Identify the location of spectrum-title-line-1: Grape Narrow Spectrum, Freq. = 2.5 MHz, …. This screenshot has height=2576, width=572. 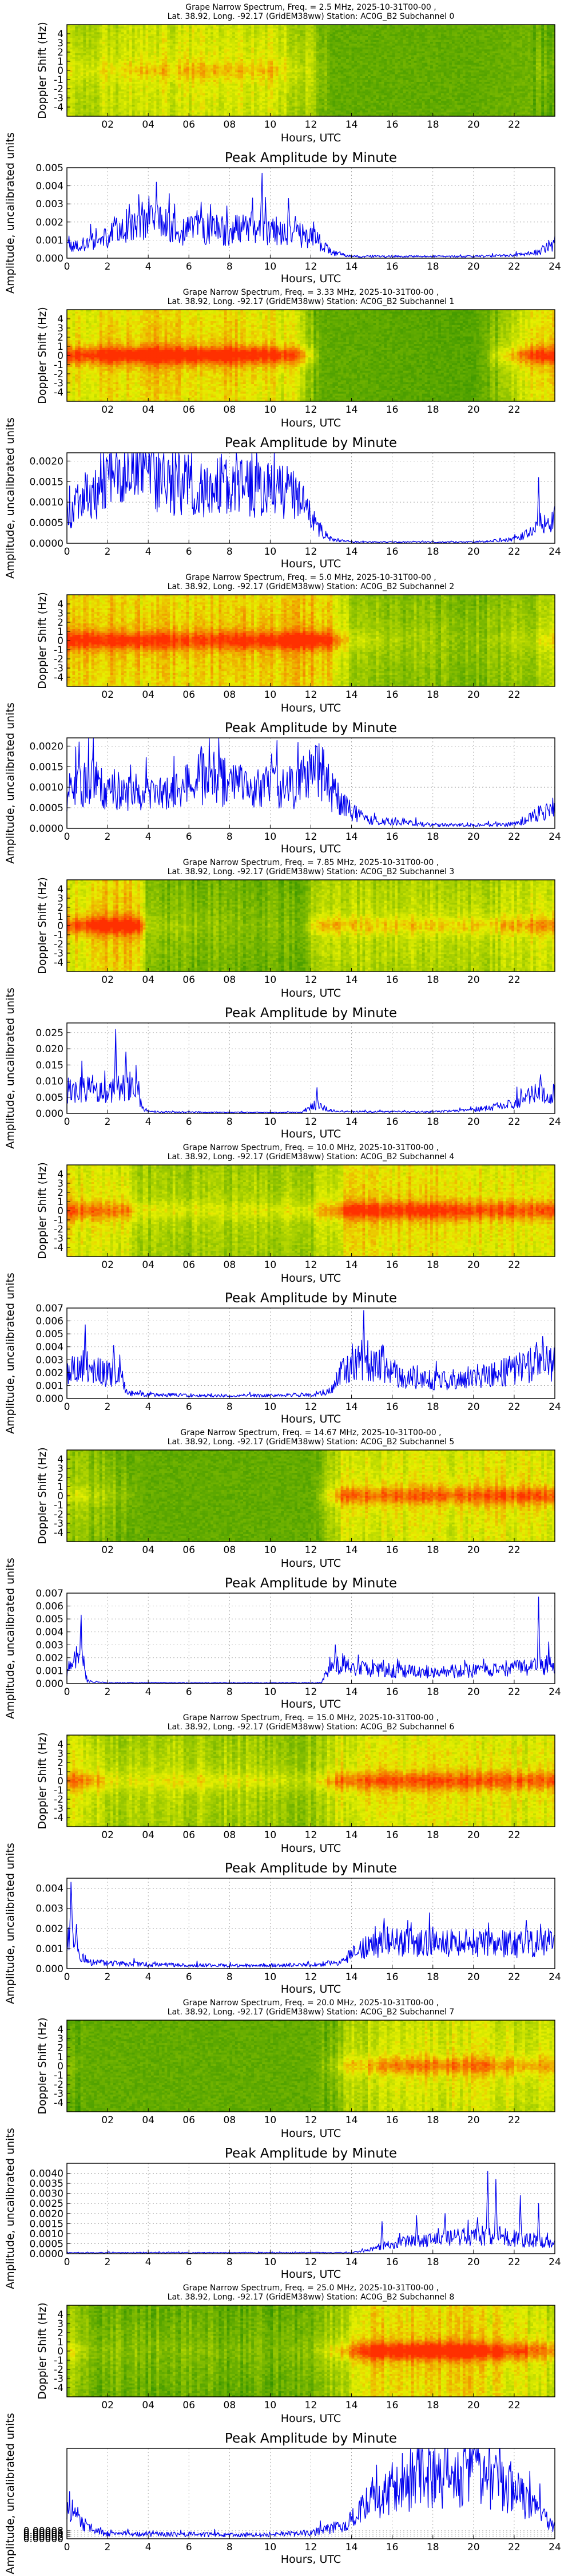
(310, 7).